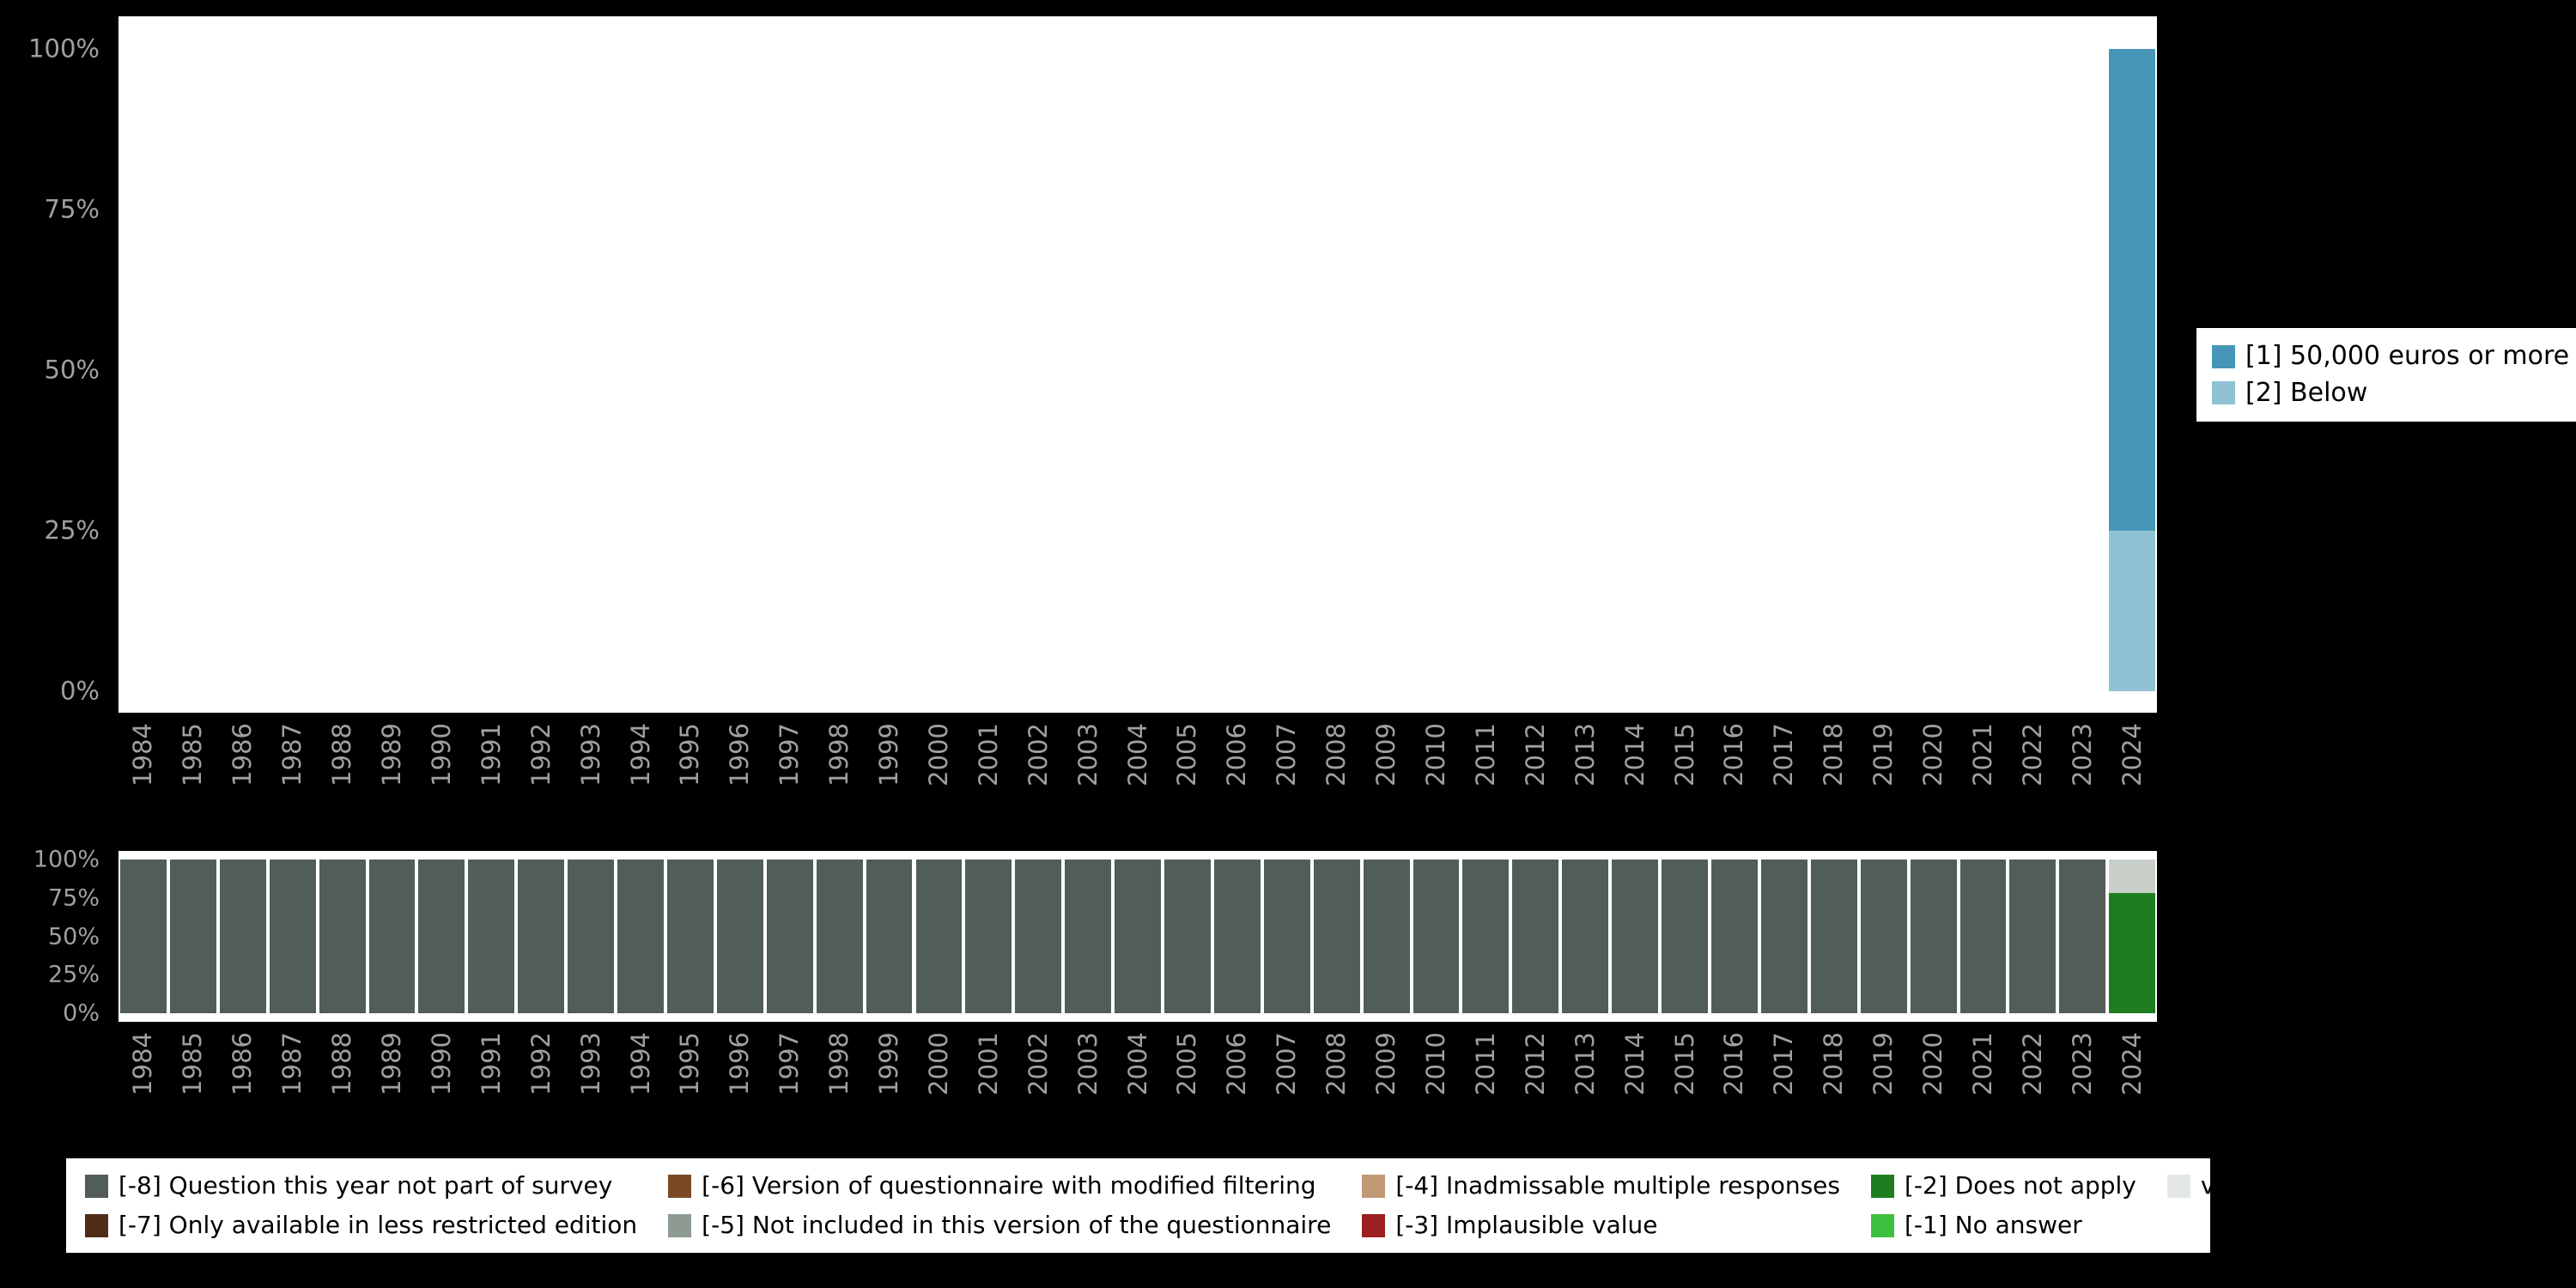 This screenshot has height=1288, width=2576. I want to click on bar-slot-2020, so click(1934, 936).